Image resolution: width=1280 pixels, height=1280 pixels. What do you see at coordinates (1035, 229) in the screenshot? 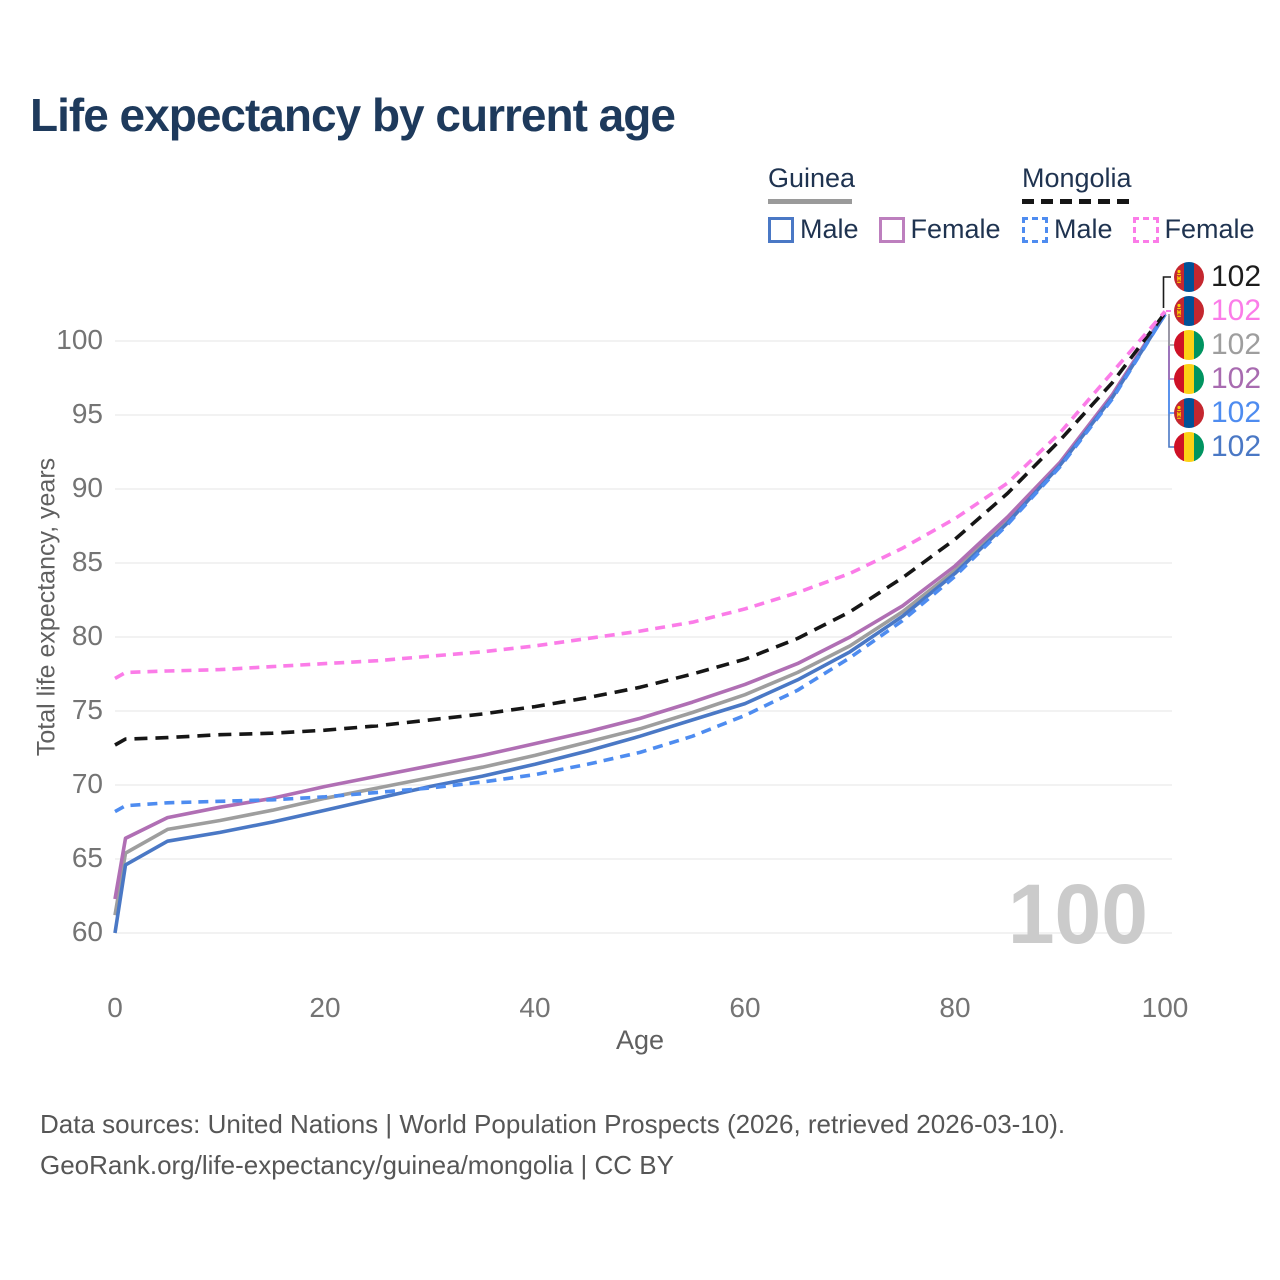
I see `mongolia-male-checkbox-icon` at bounding box center [1035, 229].